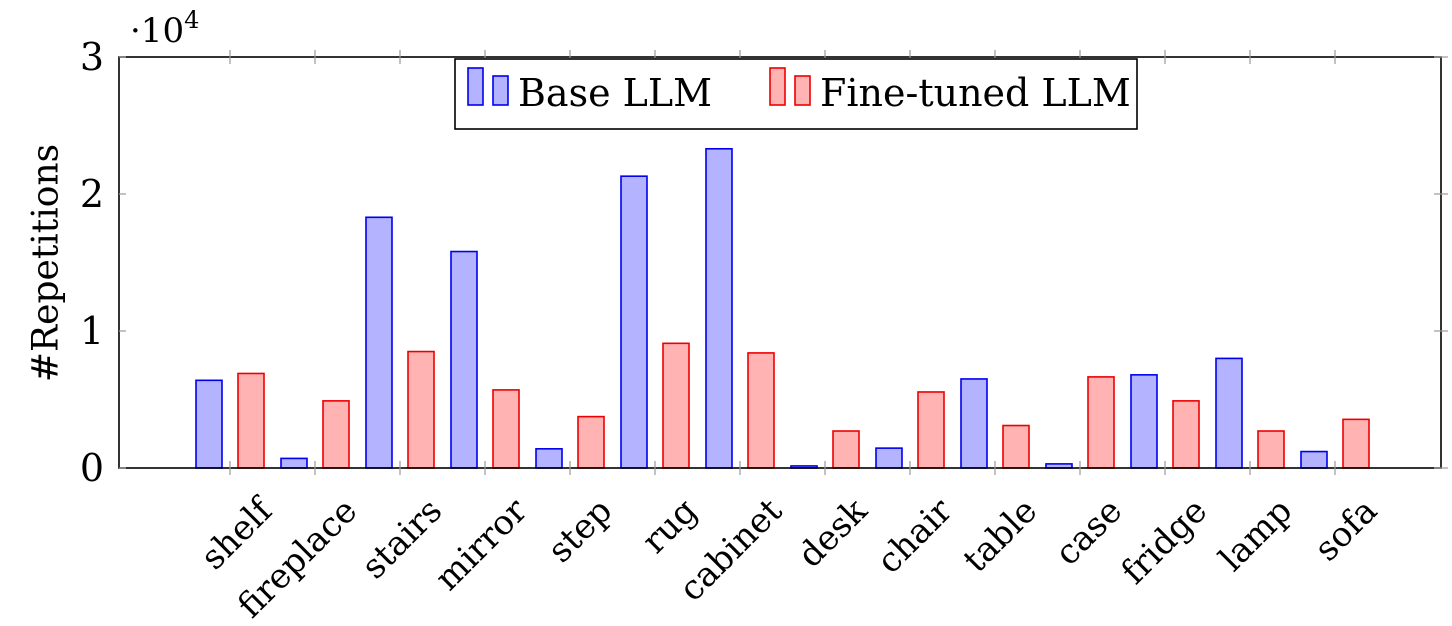 Image resolution: width=1452 pixels, height=626 pixels. I want to click on y-axis-label: #Repetitions, so click(46, 263).